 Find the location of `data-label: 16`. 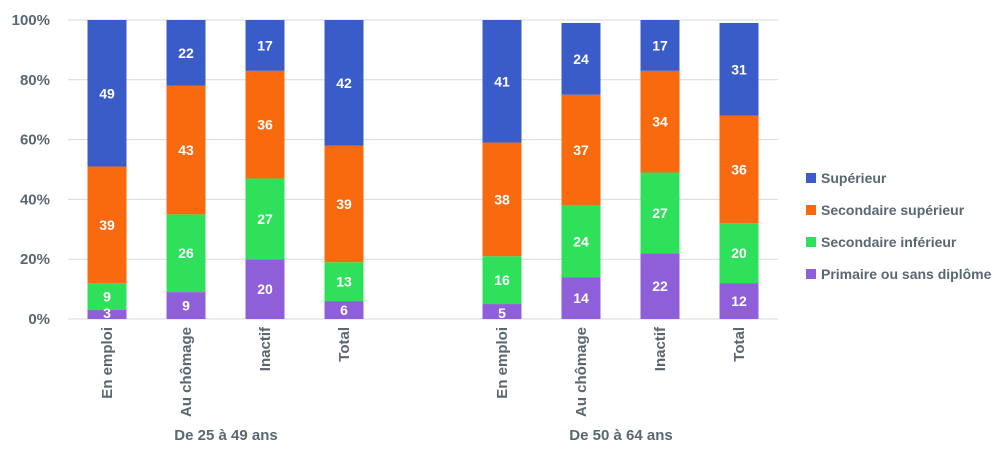

data-label: 16 is located at coordinates (502, 280).